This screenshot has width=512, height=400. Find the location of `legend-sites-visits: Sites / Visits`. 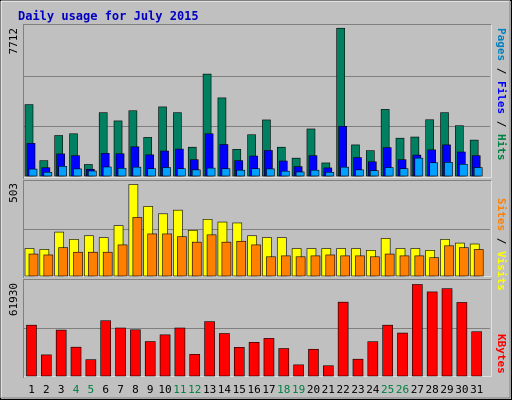

legend-sites-visits: Sites / Visits is located at coordinates (501, 244).